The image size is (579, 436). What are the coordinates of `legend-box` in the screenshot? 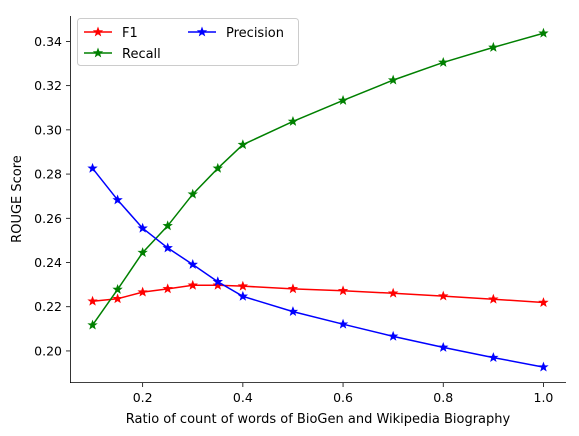 It's located at (188, 42).